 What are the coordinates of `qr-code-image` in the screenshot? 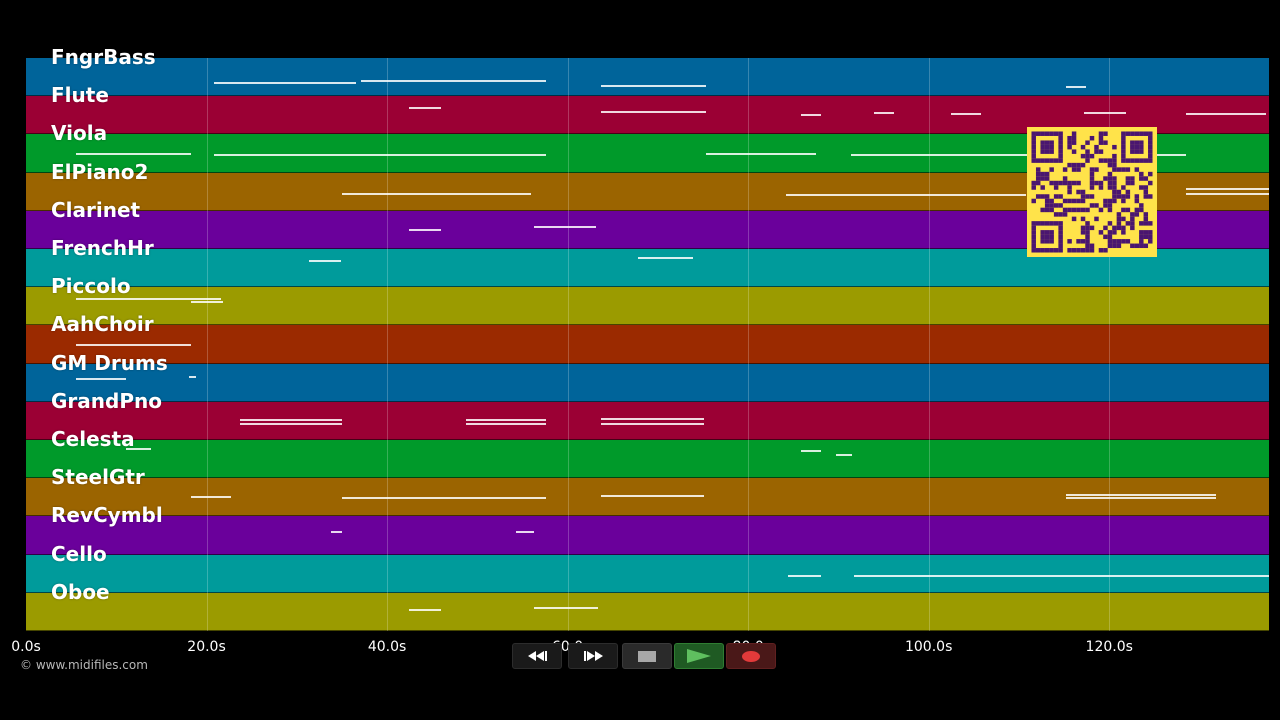 It's located at (1092, 192).